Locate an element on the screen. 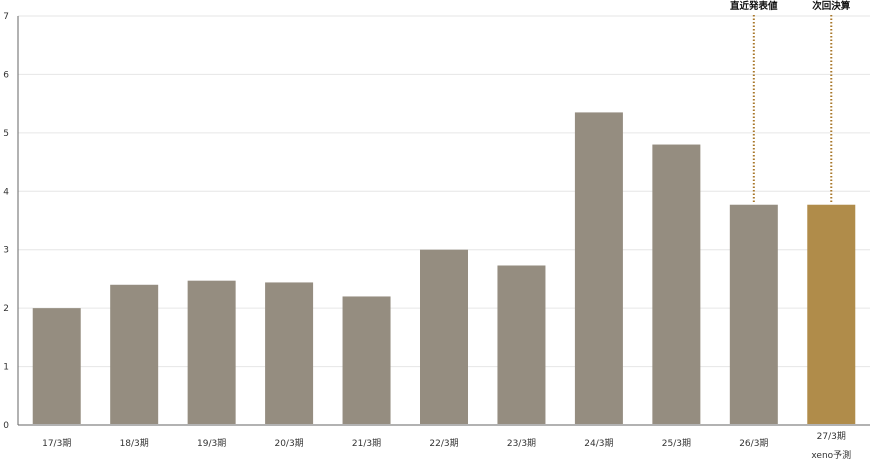 This screenshot has width=876, height=472. x-tick-label: 19/3期 is located at coordinates (211, 443).